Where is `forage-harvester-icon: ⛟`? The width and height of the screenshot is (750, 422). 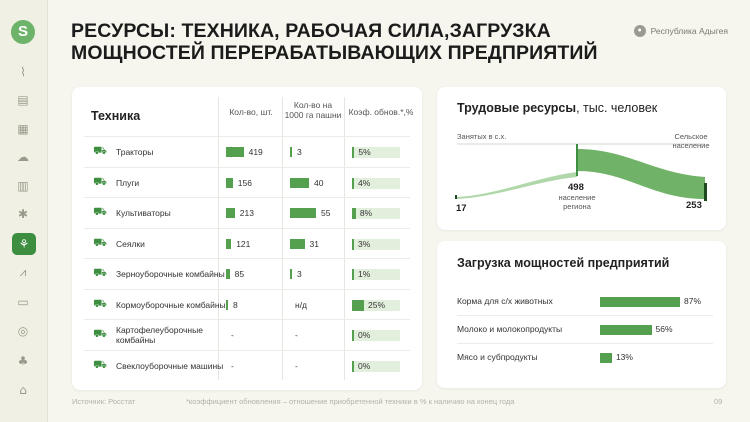
forage-harvester-icon: ⛟ is located at coordinates (100, 303).